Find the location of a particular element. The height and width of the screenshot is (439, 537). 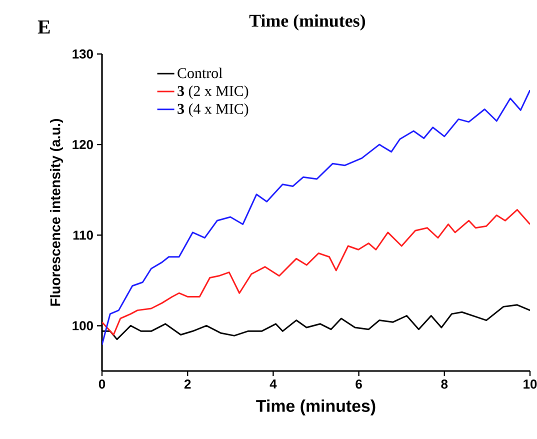

legend-label: Control is located at coordinates (200, 73).